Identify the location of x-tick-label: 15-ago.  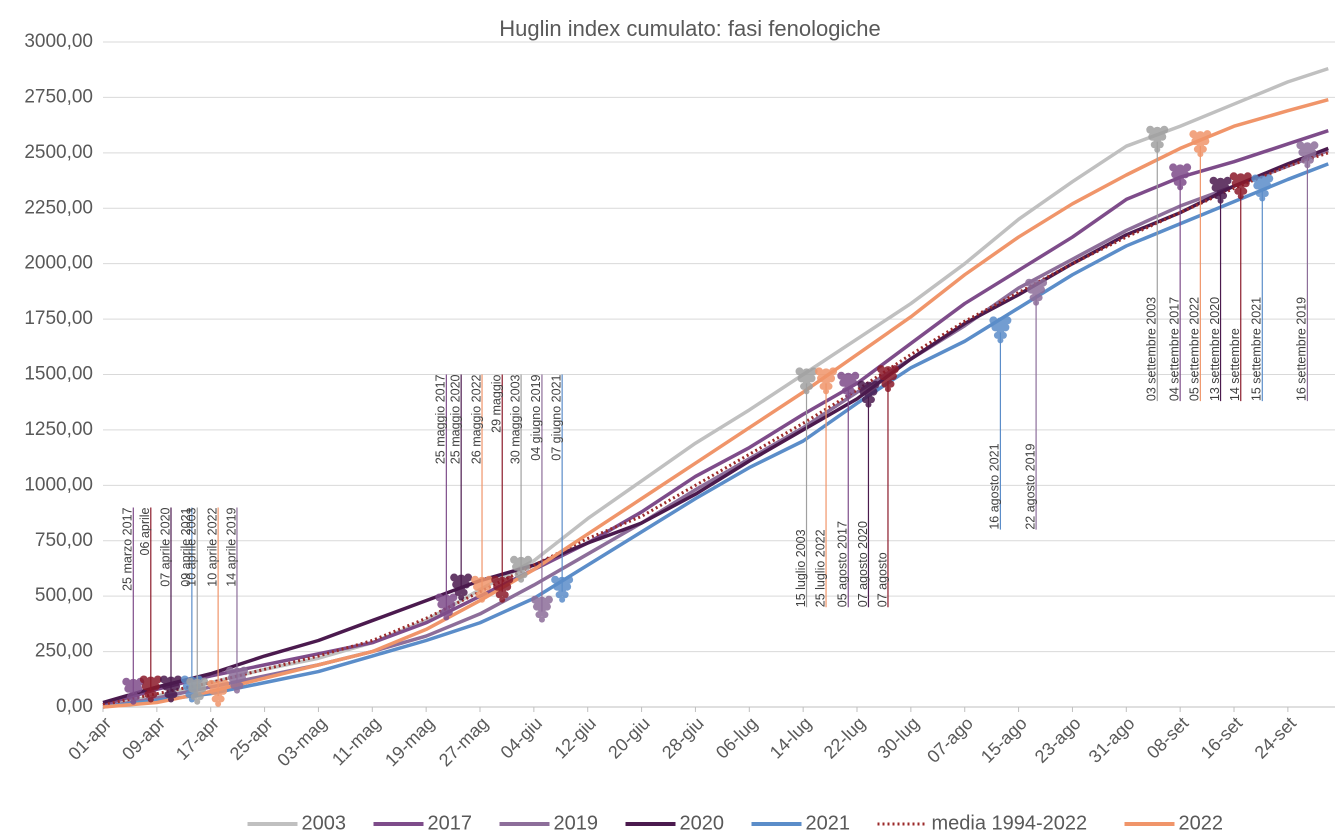
(1004, 740).